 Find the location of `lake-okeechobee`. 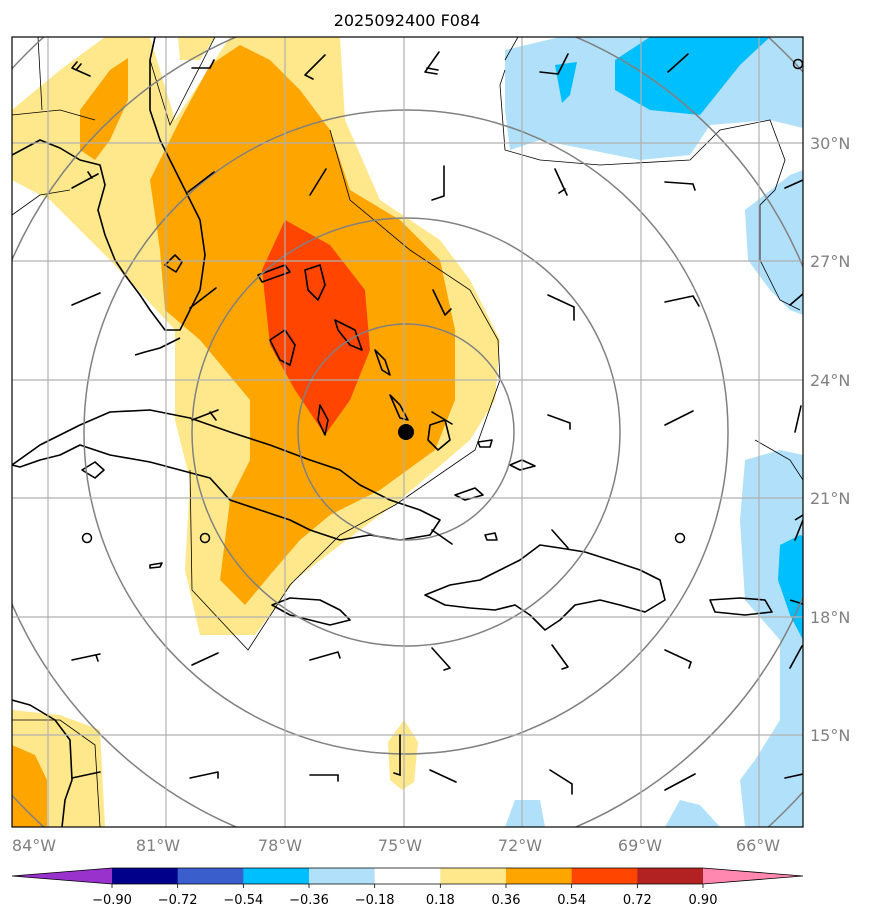

lake-okeechobee is located at coordinates (173, 263).